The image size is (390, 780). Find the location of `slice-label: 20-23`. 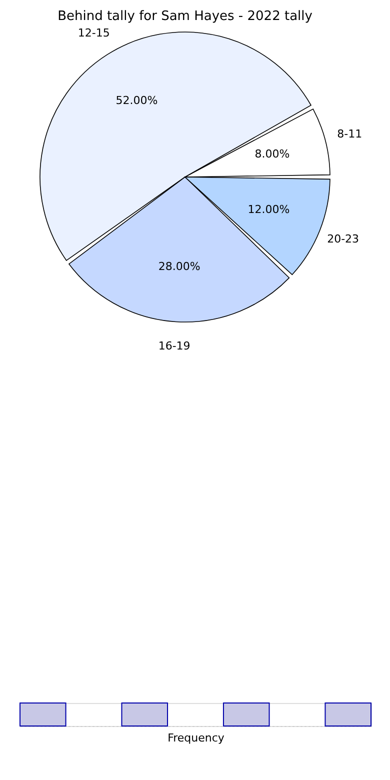

slice-label: 20-23 is located at coordinates (343, 239).